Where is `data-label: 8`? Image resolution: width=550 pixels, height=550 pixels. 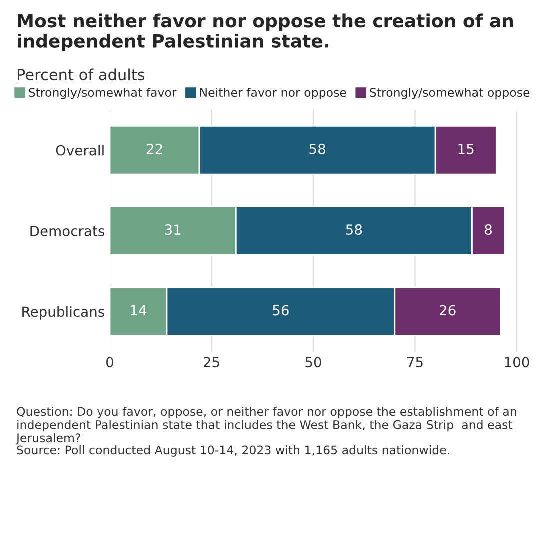
data-label: 8 is located at coordinates (488, 230).